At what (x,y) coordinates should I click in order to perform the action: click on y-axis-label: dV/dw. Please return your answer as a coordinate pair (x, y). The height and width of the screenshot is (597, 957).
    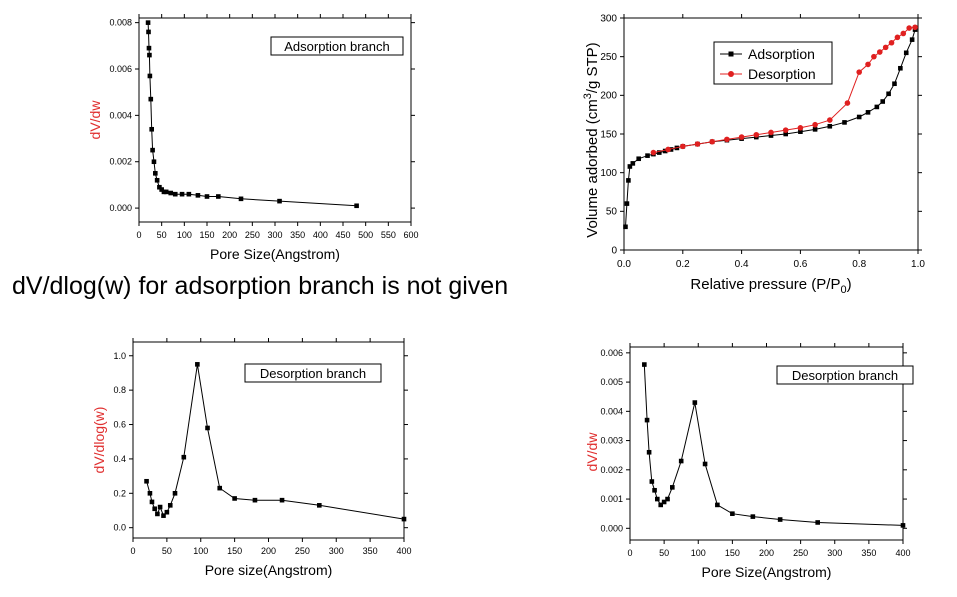
    Looking at the image, I should click on (592, 452).